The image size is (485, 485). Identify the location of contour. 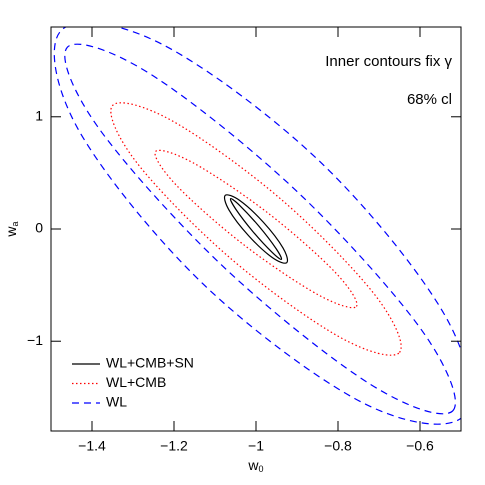
(256, 229).